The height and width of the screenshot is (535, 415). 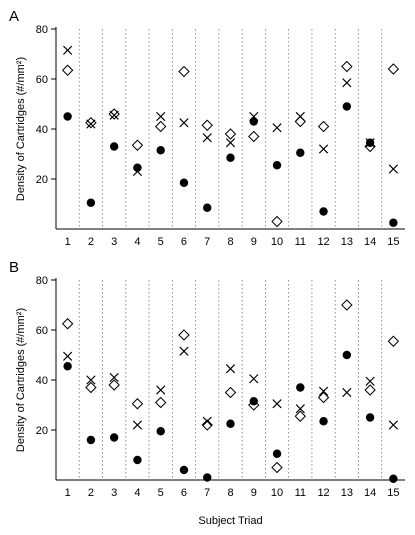 What do you see at coordinates (370, 493) in the screenshot?
I see `x-tick-label: 14` at bounding box center [370, 493].